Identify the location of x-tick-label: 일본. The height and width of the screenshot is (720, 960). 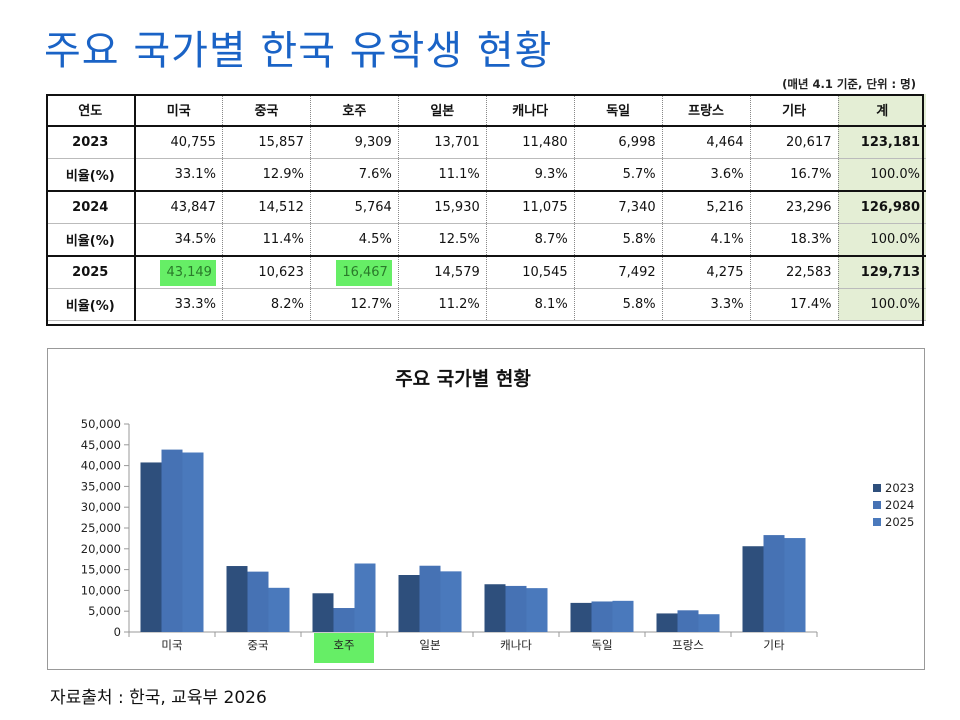
(429, 645).